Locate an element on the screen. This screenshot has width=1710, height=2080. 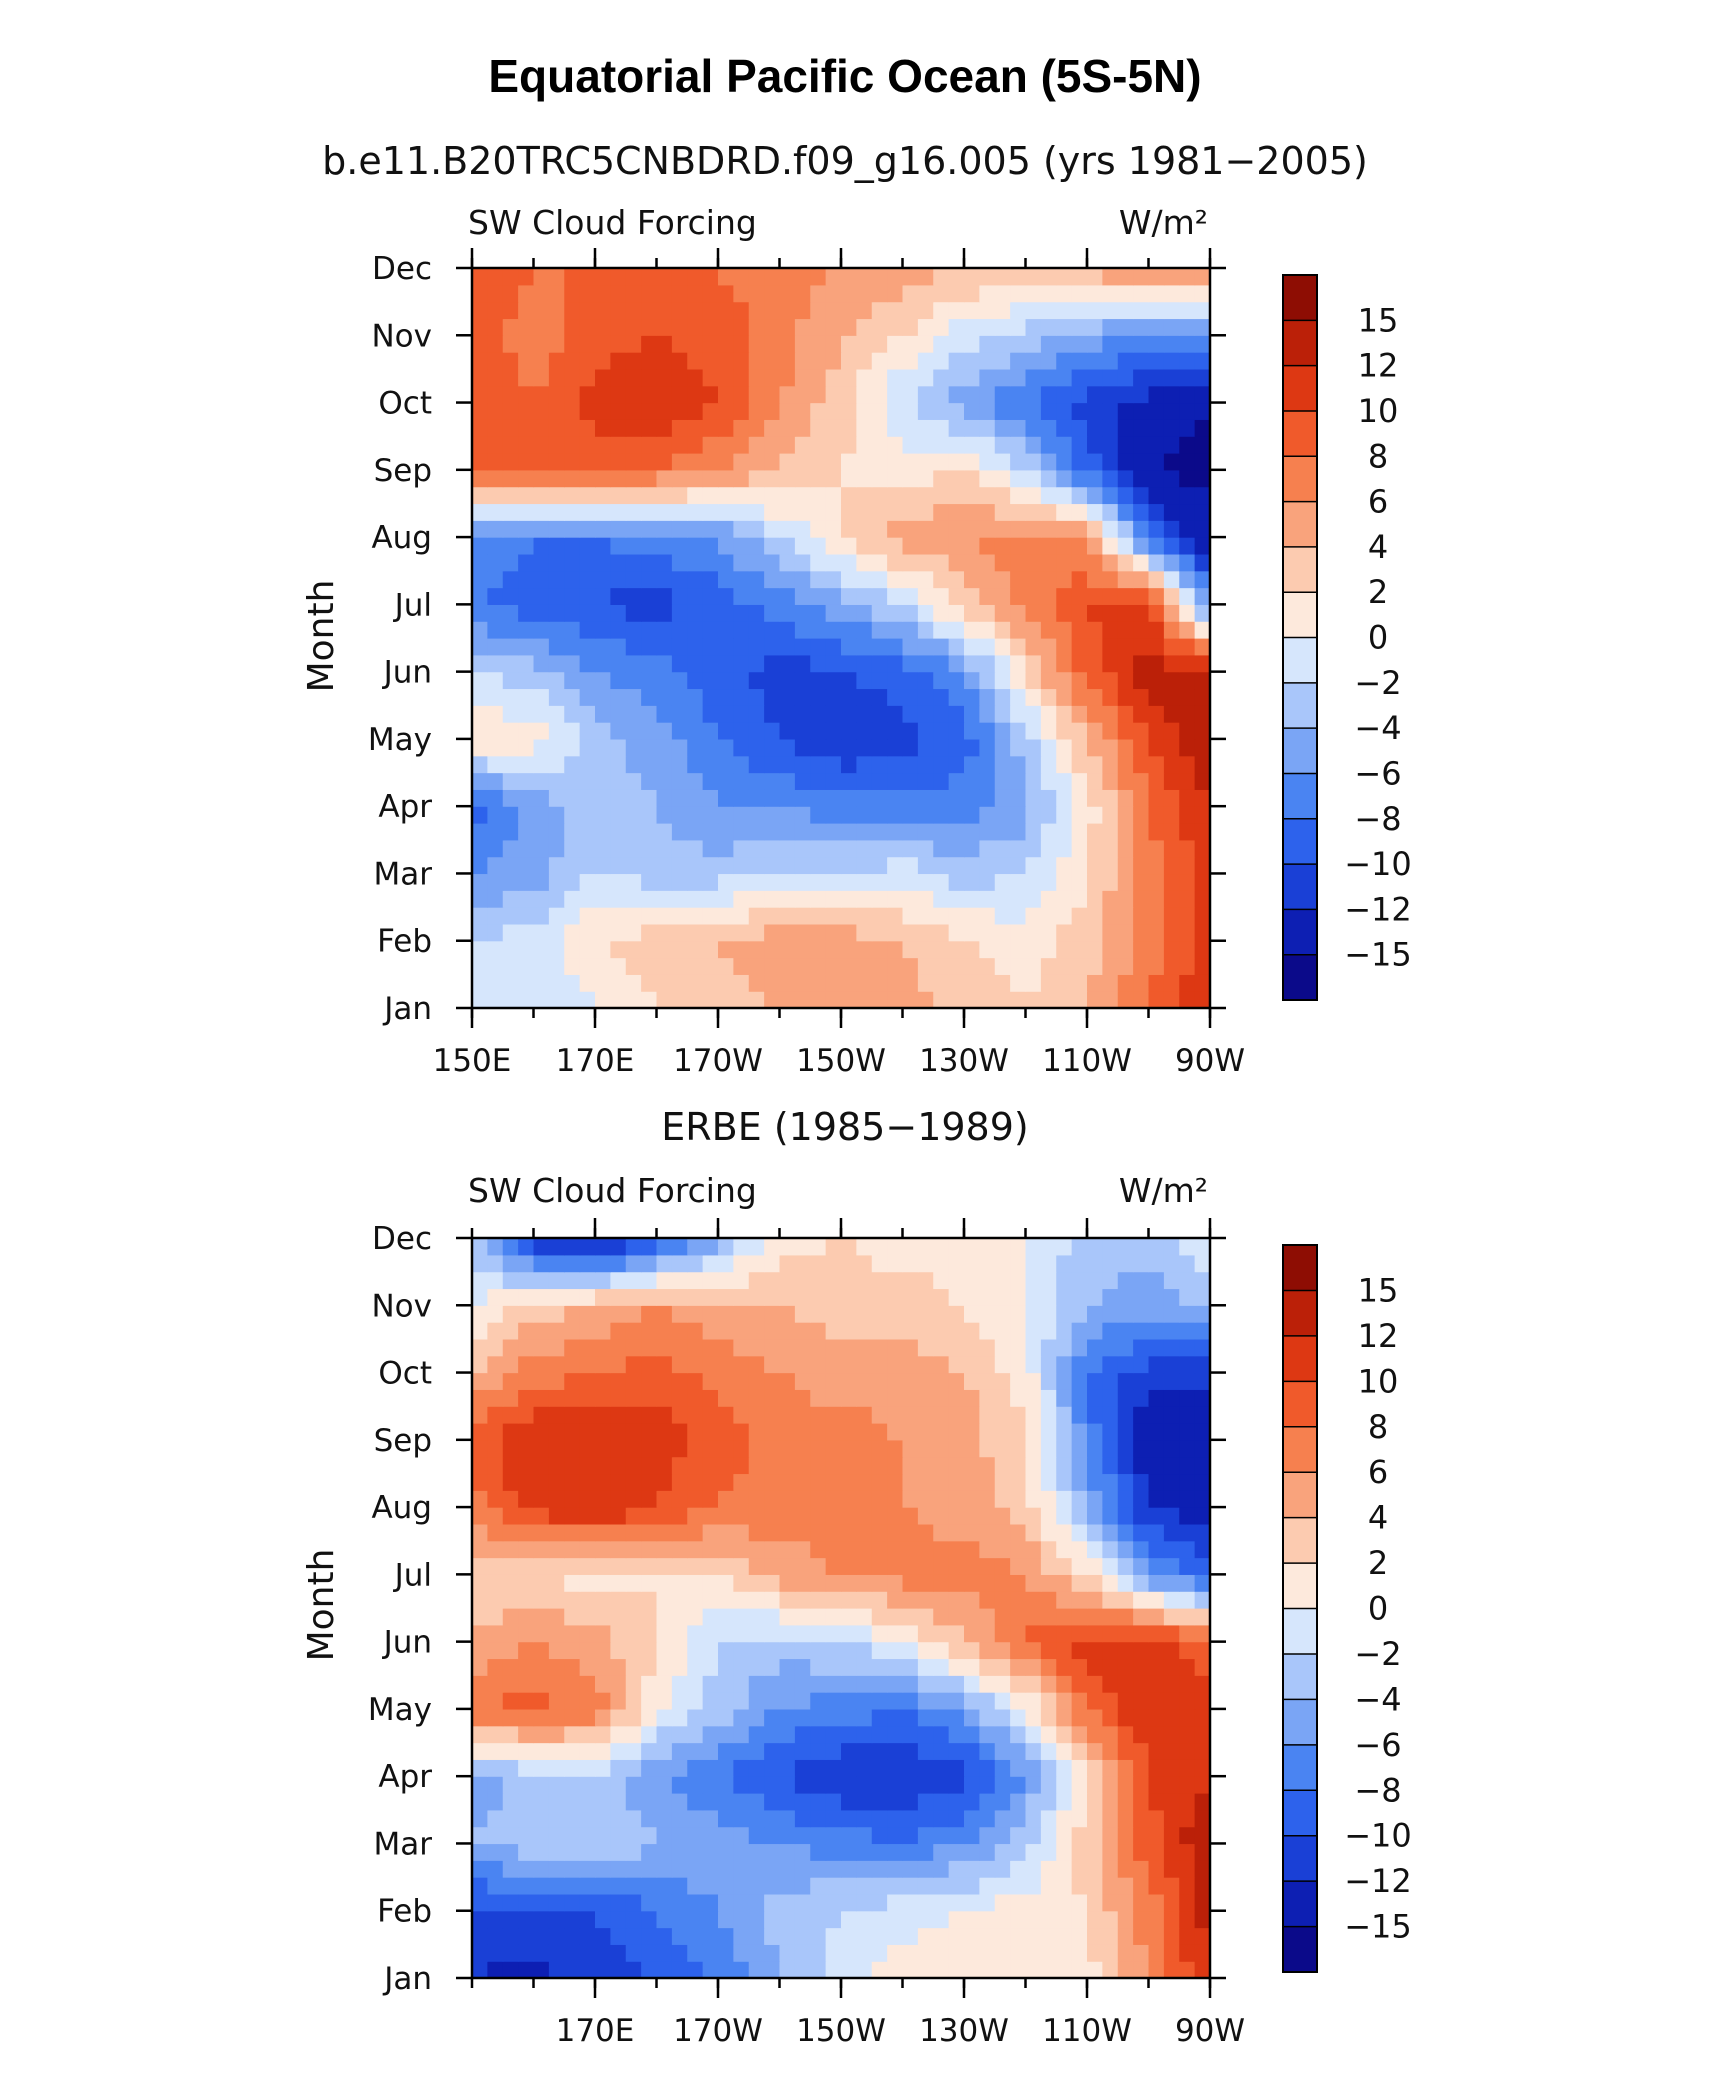
colorbar-box is located at coordinates (1300, 524).